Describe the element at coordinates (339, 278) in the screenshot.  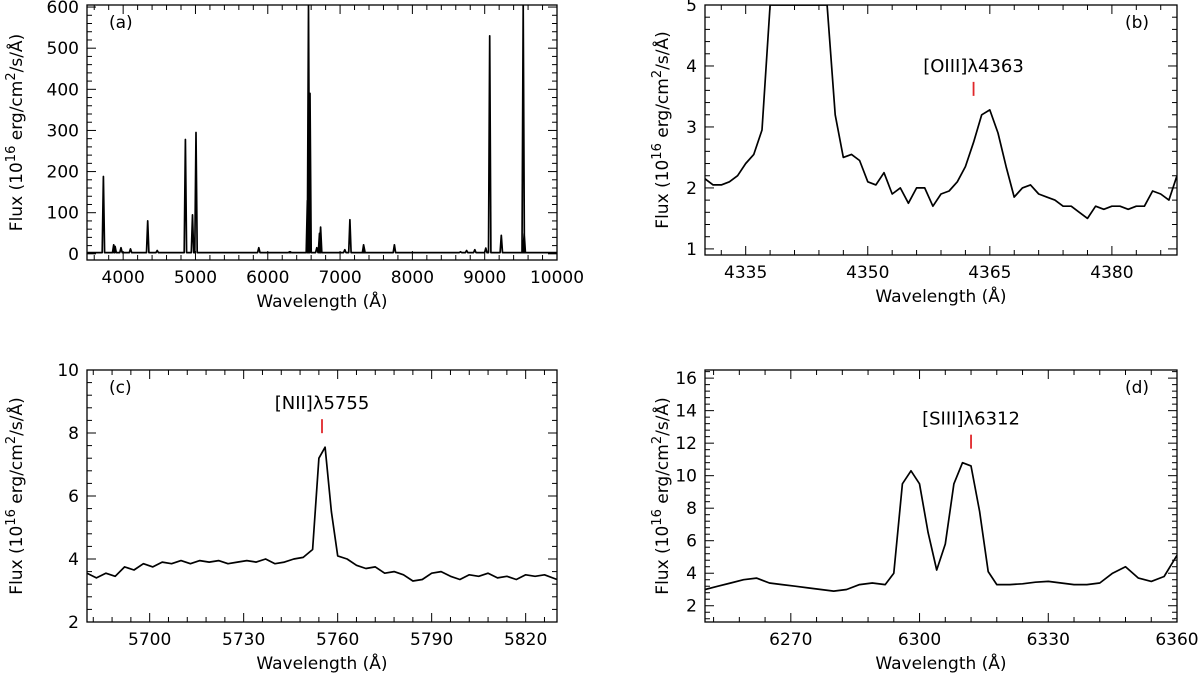
I see `x-tick-label: 7000` at that location.